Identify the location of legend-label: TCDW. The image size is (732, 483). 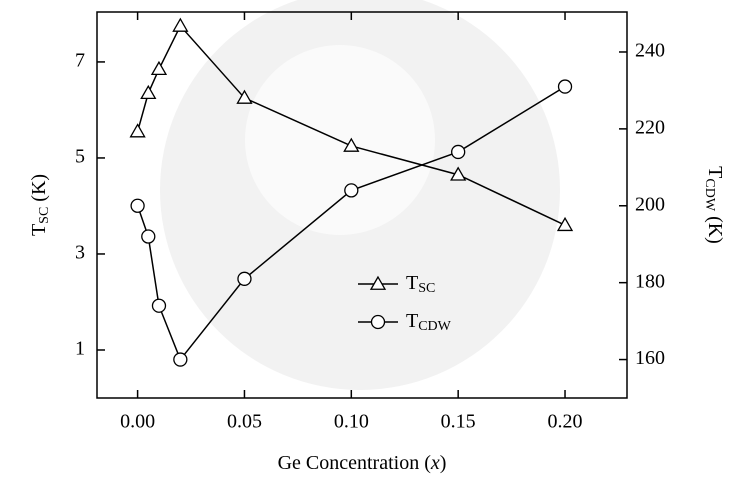
(429, 322).